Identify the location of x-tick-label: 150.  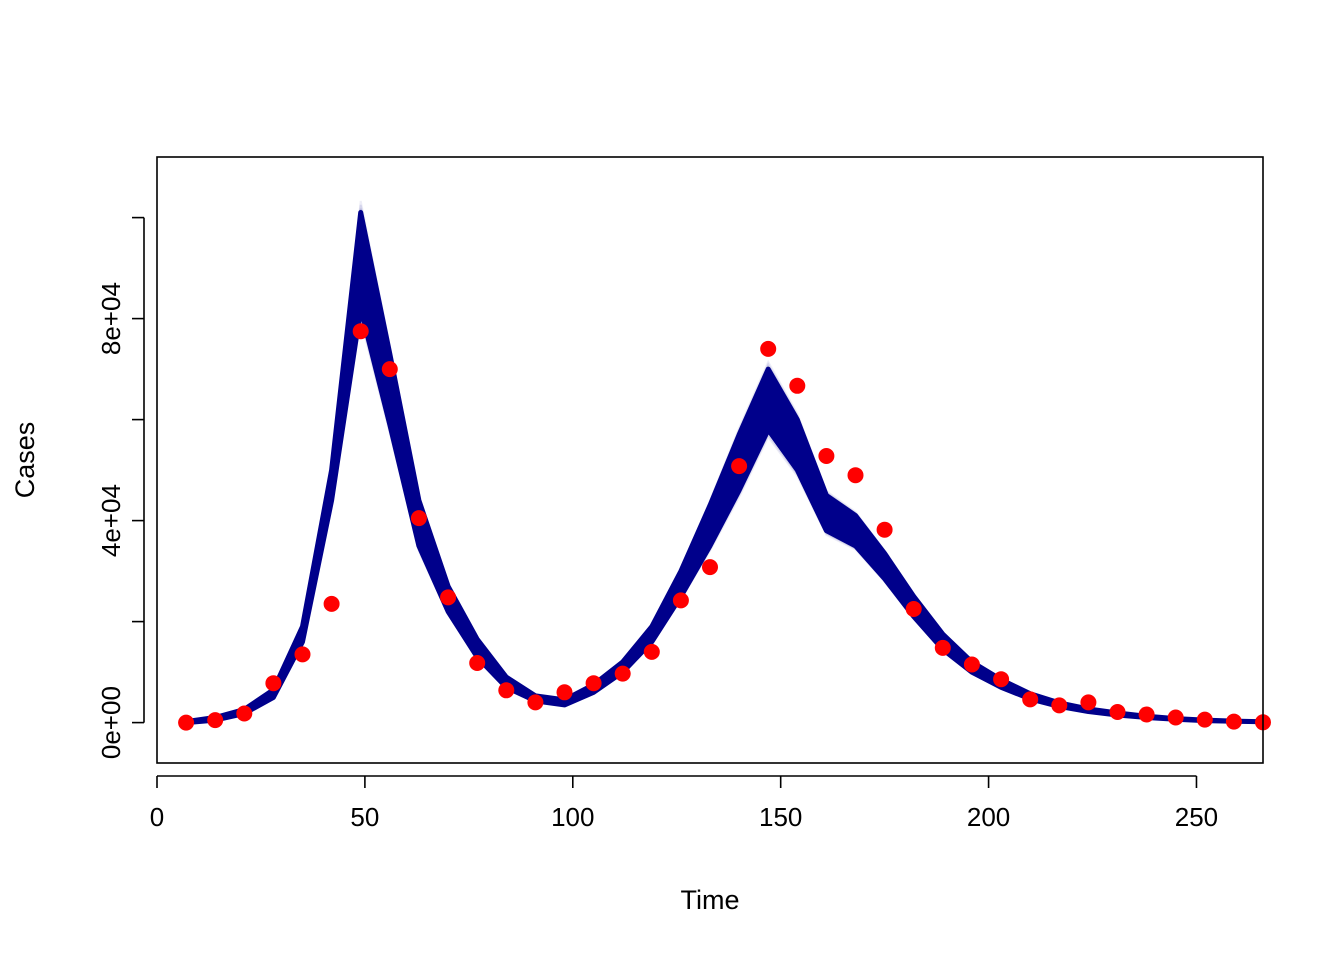
(780, 817).